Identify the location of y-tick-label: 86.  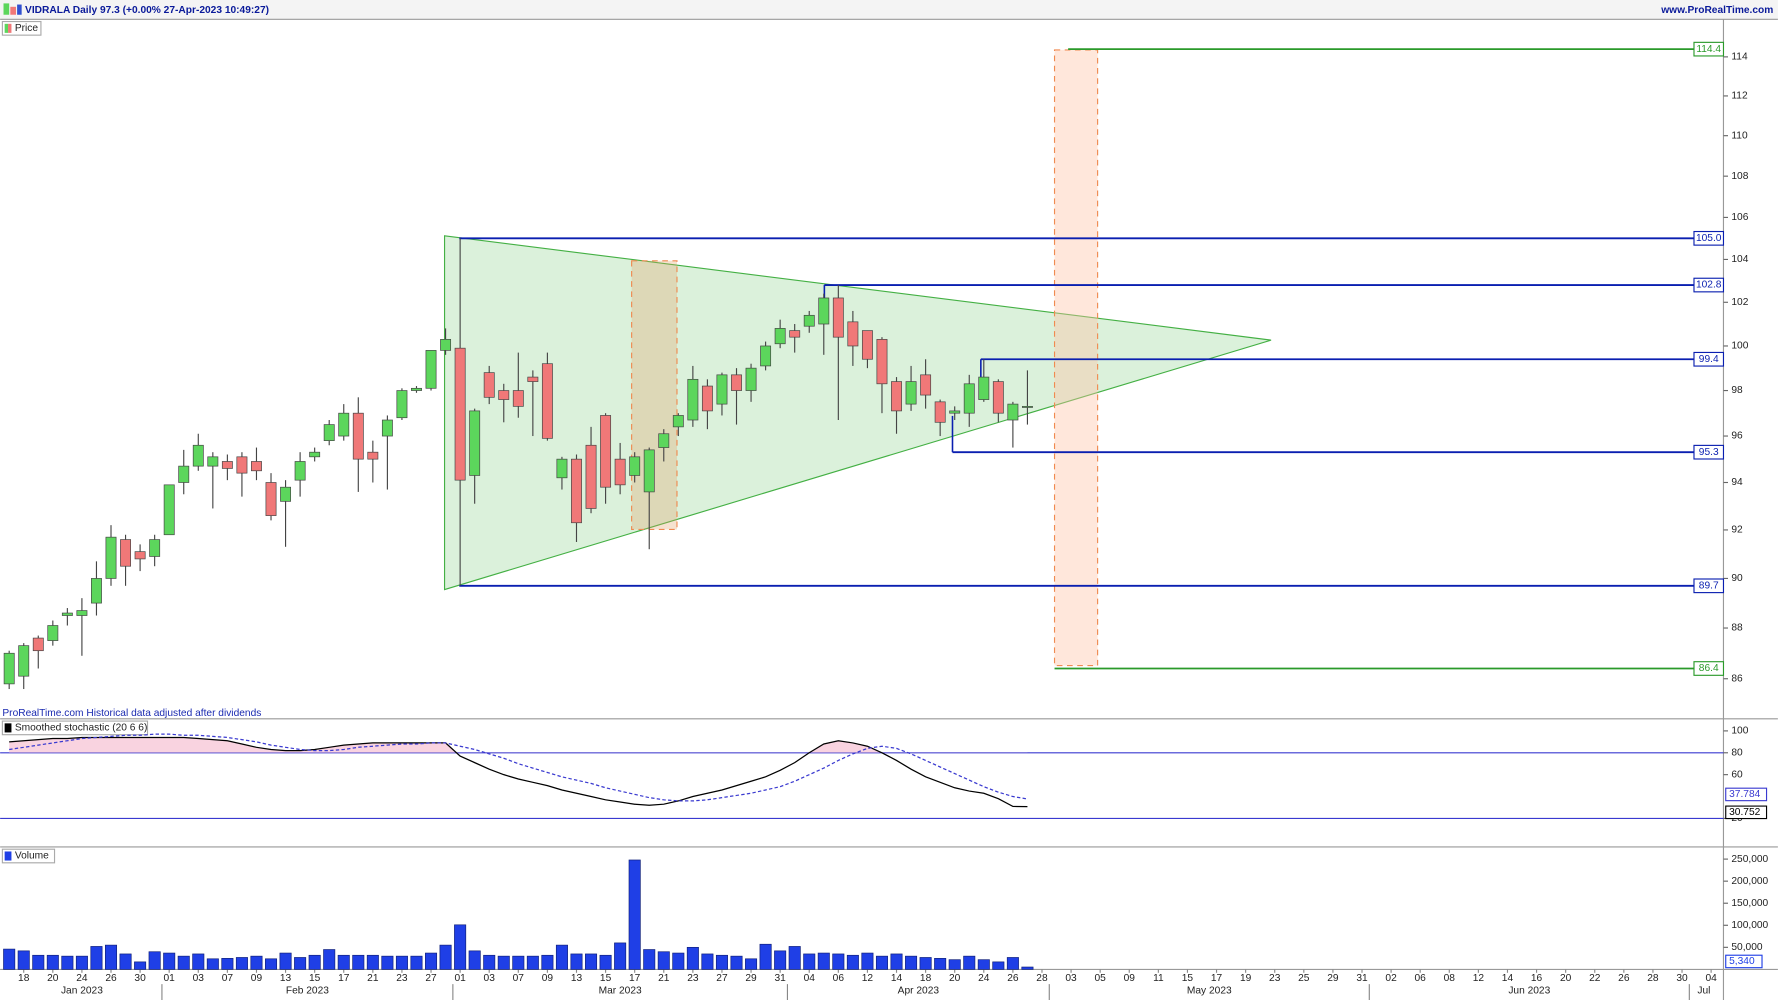
(1737, 678).